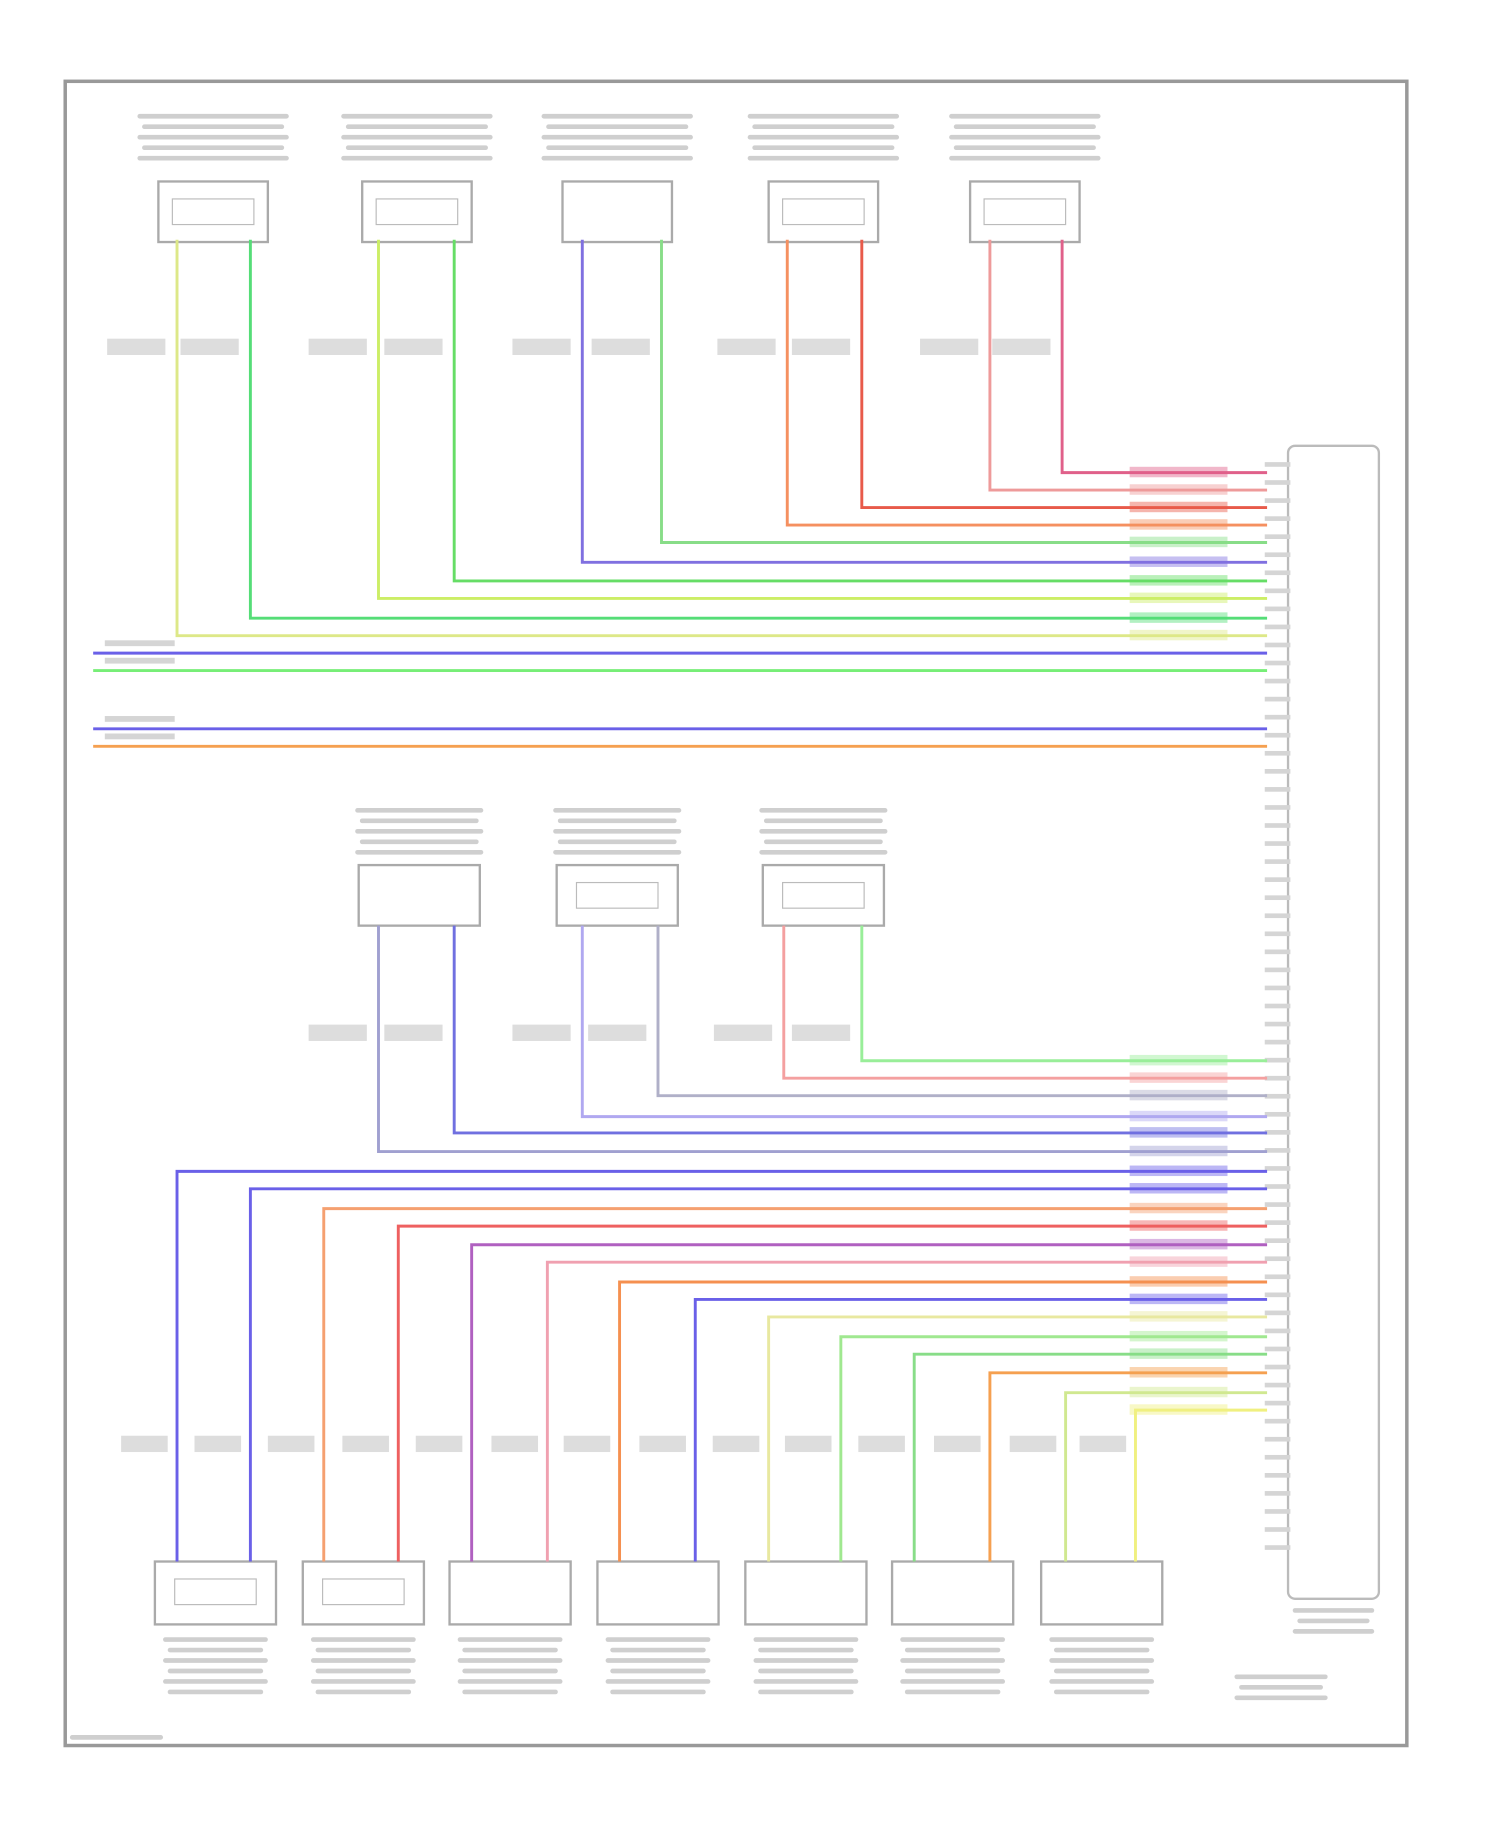  I want to click on connector, so click(1333, 1022).